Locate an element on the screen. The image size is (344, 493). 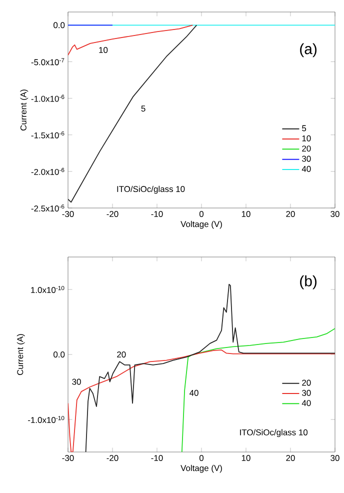
y-tick-label: -2.0x10$^{-6}$ is located at coordinates (47, 171).